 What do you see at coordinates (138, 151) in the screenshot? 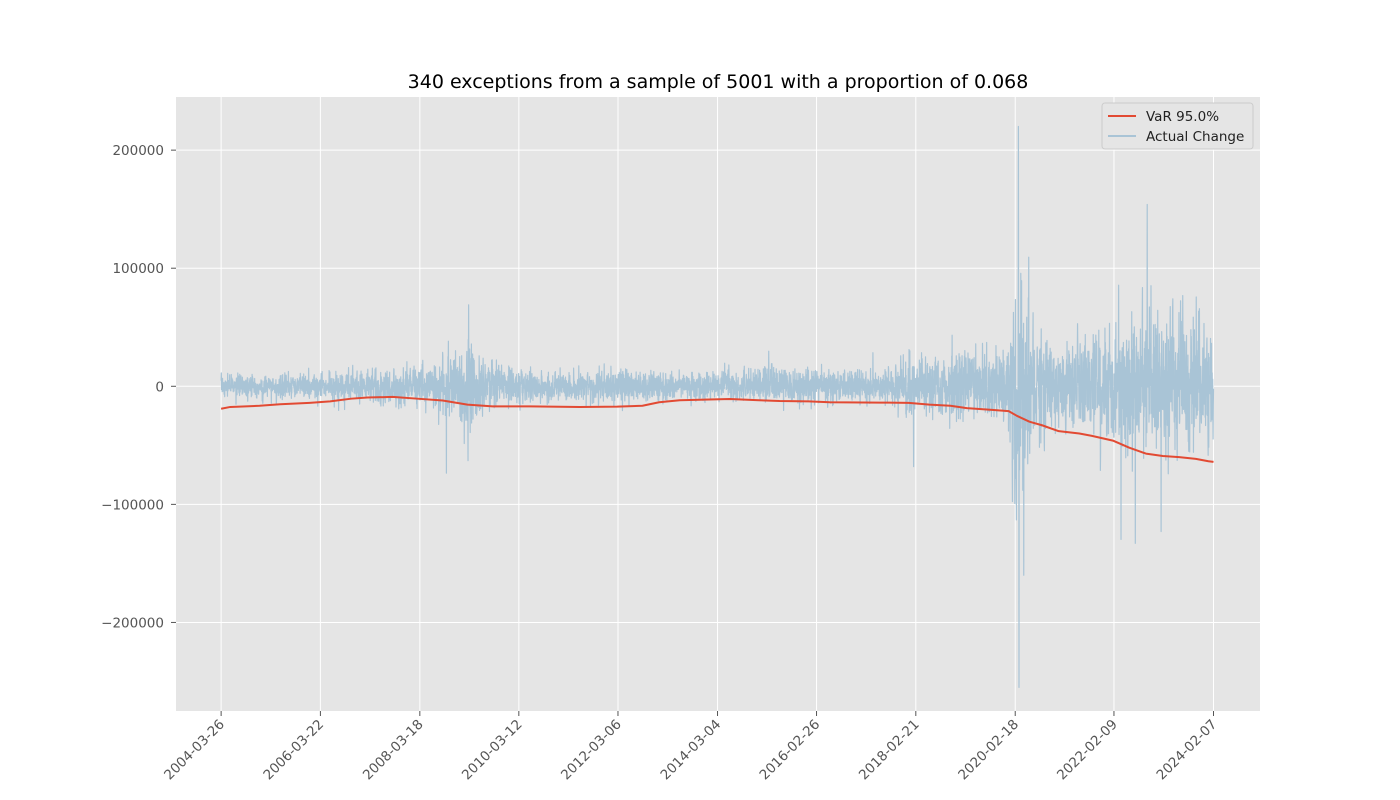
I see `y-tick-label: 200000` at bounding box center [138, 151].